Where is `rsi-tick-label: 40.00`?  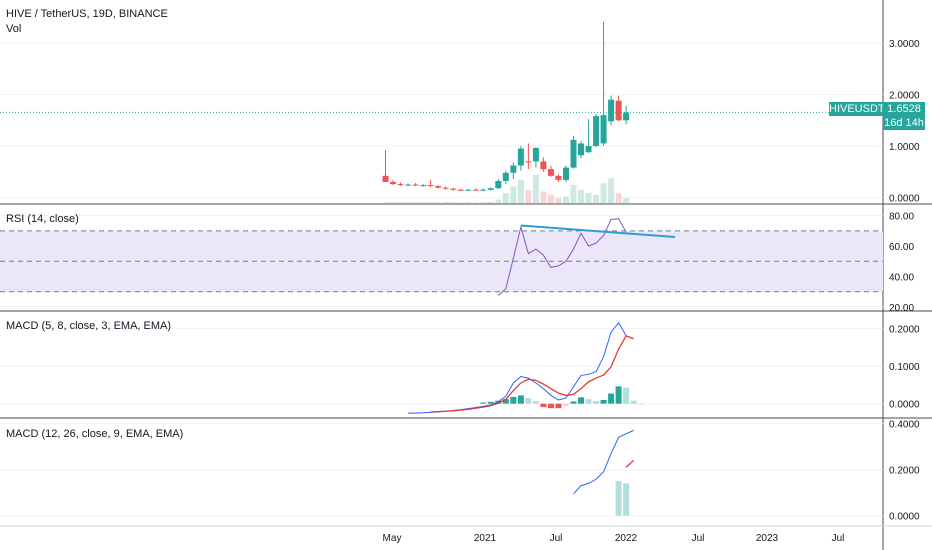 rsi-tick-label: 40.00 is located at coordinates (901, 278).